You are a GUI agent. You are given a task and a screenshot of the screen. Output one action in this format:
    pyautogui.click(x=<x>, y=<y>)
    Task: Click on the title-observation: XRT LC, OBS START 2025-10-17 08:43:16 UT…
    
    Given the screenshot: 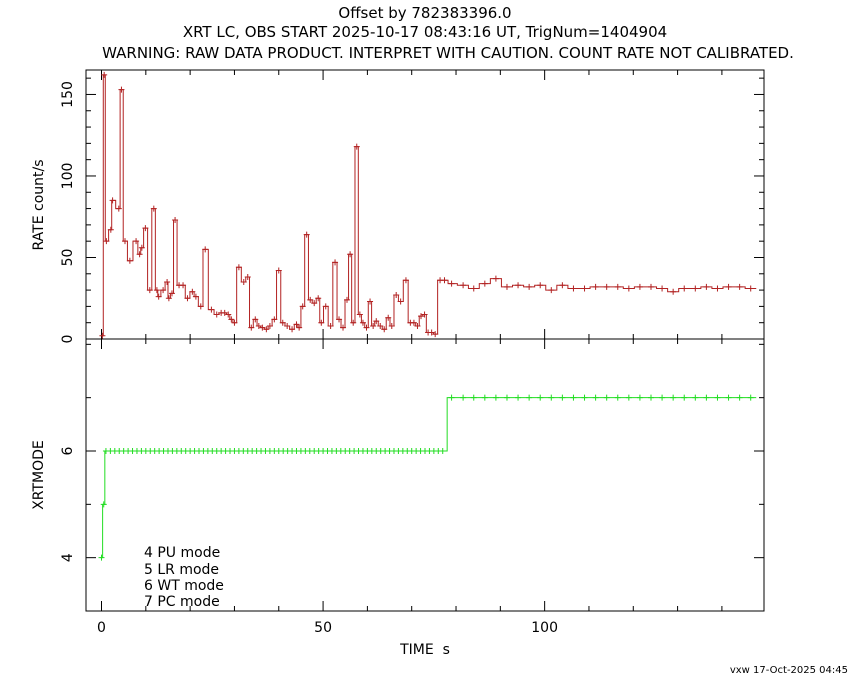 What is the action you would take?
    pyautogui.click(x=425, y=32)
    